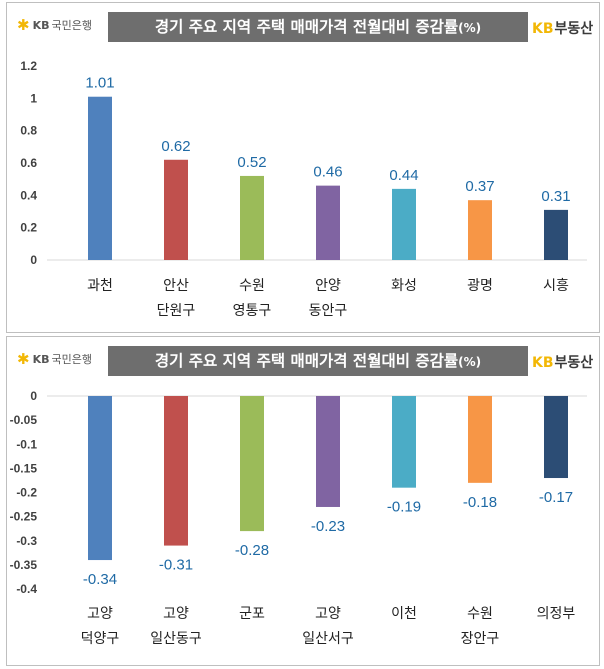  I want to click on y-tick-label: 1.2, so click(28, 66).